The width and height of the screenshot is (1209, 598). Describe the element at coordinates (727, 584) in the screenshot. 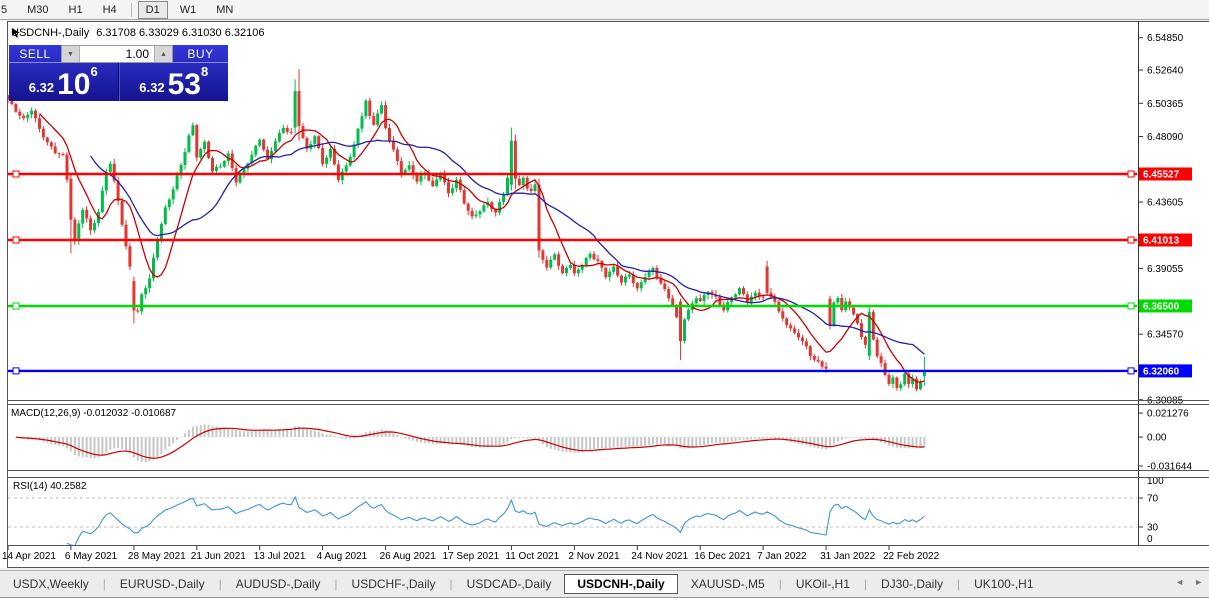

I see `chart-tab-xauusd-m5: XAUUSD-,M5` at that location.